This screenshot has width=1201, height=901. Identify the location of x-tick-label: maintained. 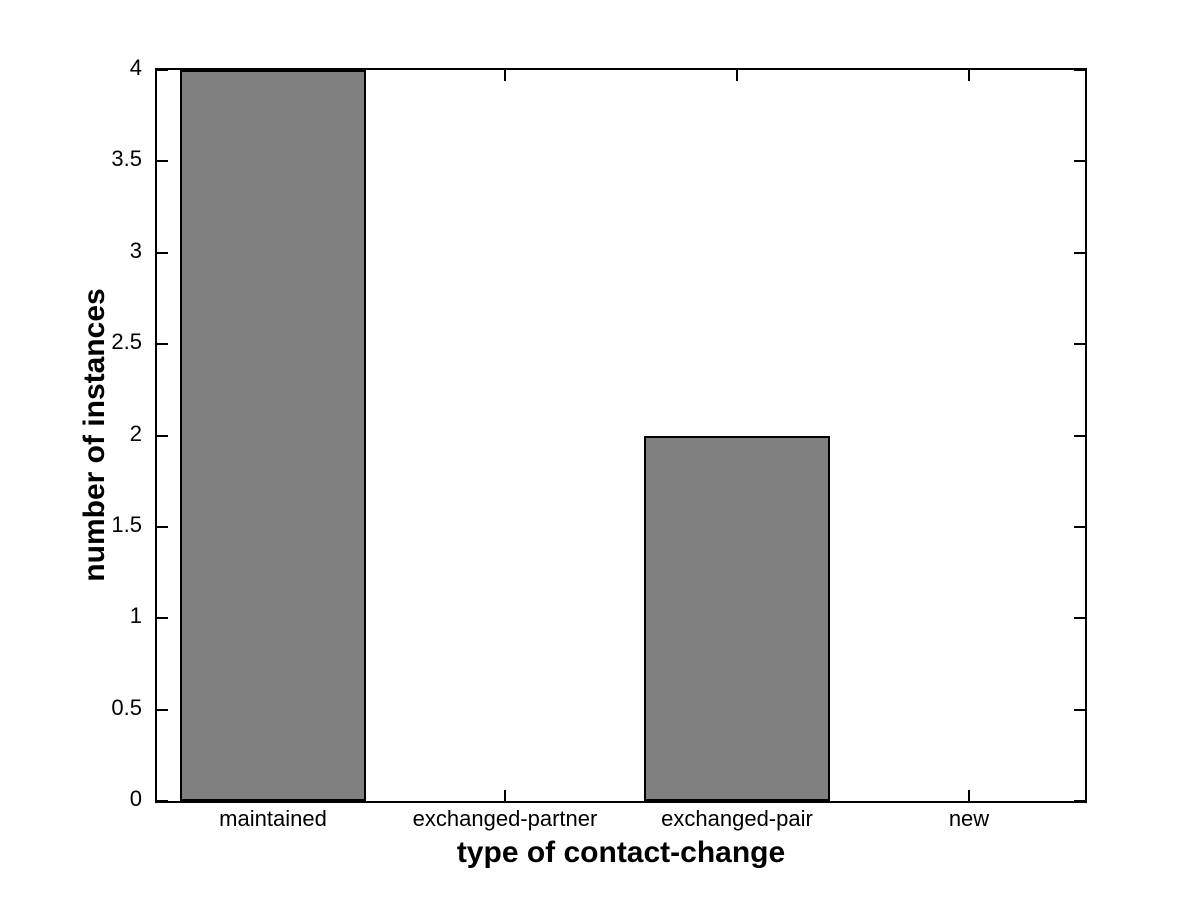
(273, 818).